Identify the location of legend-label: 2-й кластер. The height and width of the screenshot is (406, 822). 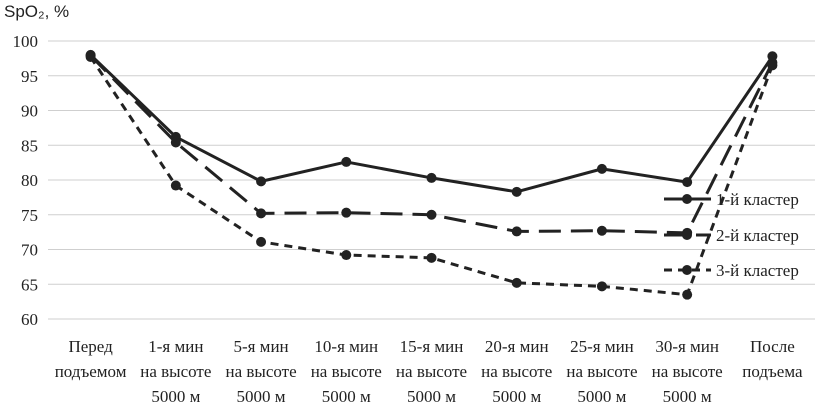
(757, 235).